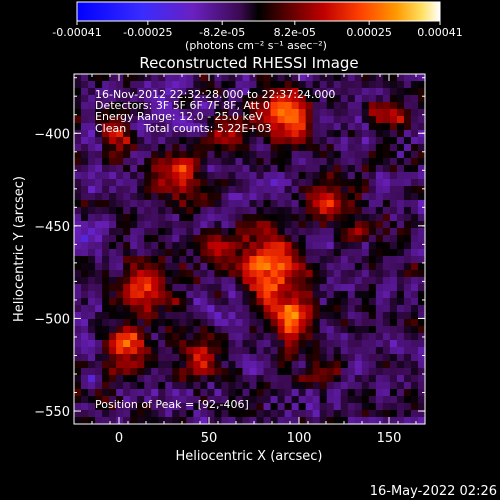 This screenshot has height=500, width=500. Describe the element at coordinates (258, 11) in the screenshot. I see `colorbar` at that location.